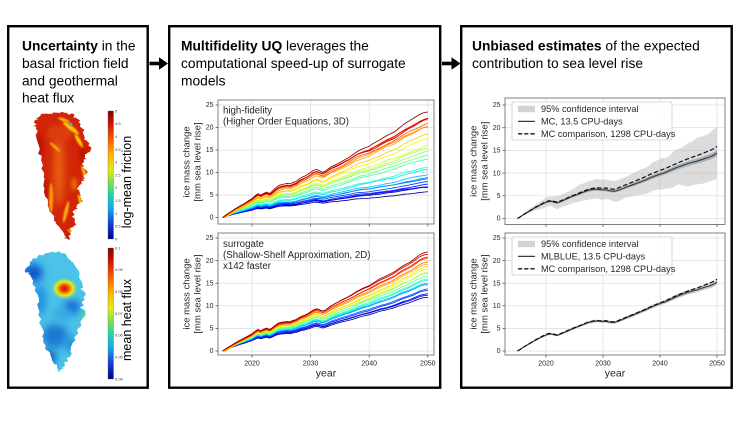 Image resolution: width=740 pixels, height=421 pixels. Describe the element at coordinates (116, 136) in the screenshot. I see `svg-text: 4` at that location.